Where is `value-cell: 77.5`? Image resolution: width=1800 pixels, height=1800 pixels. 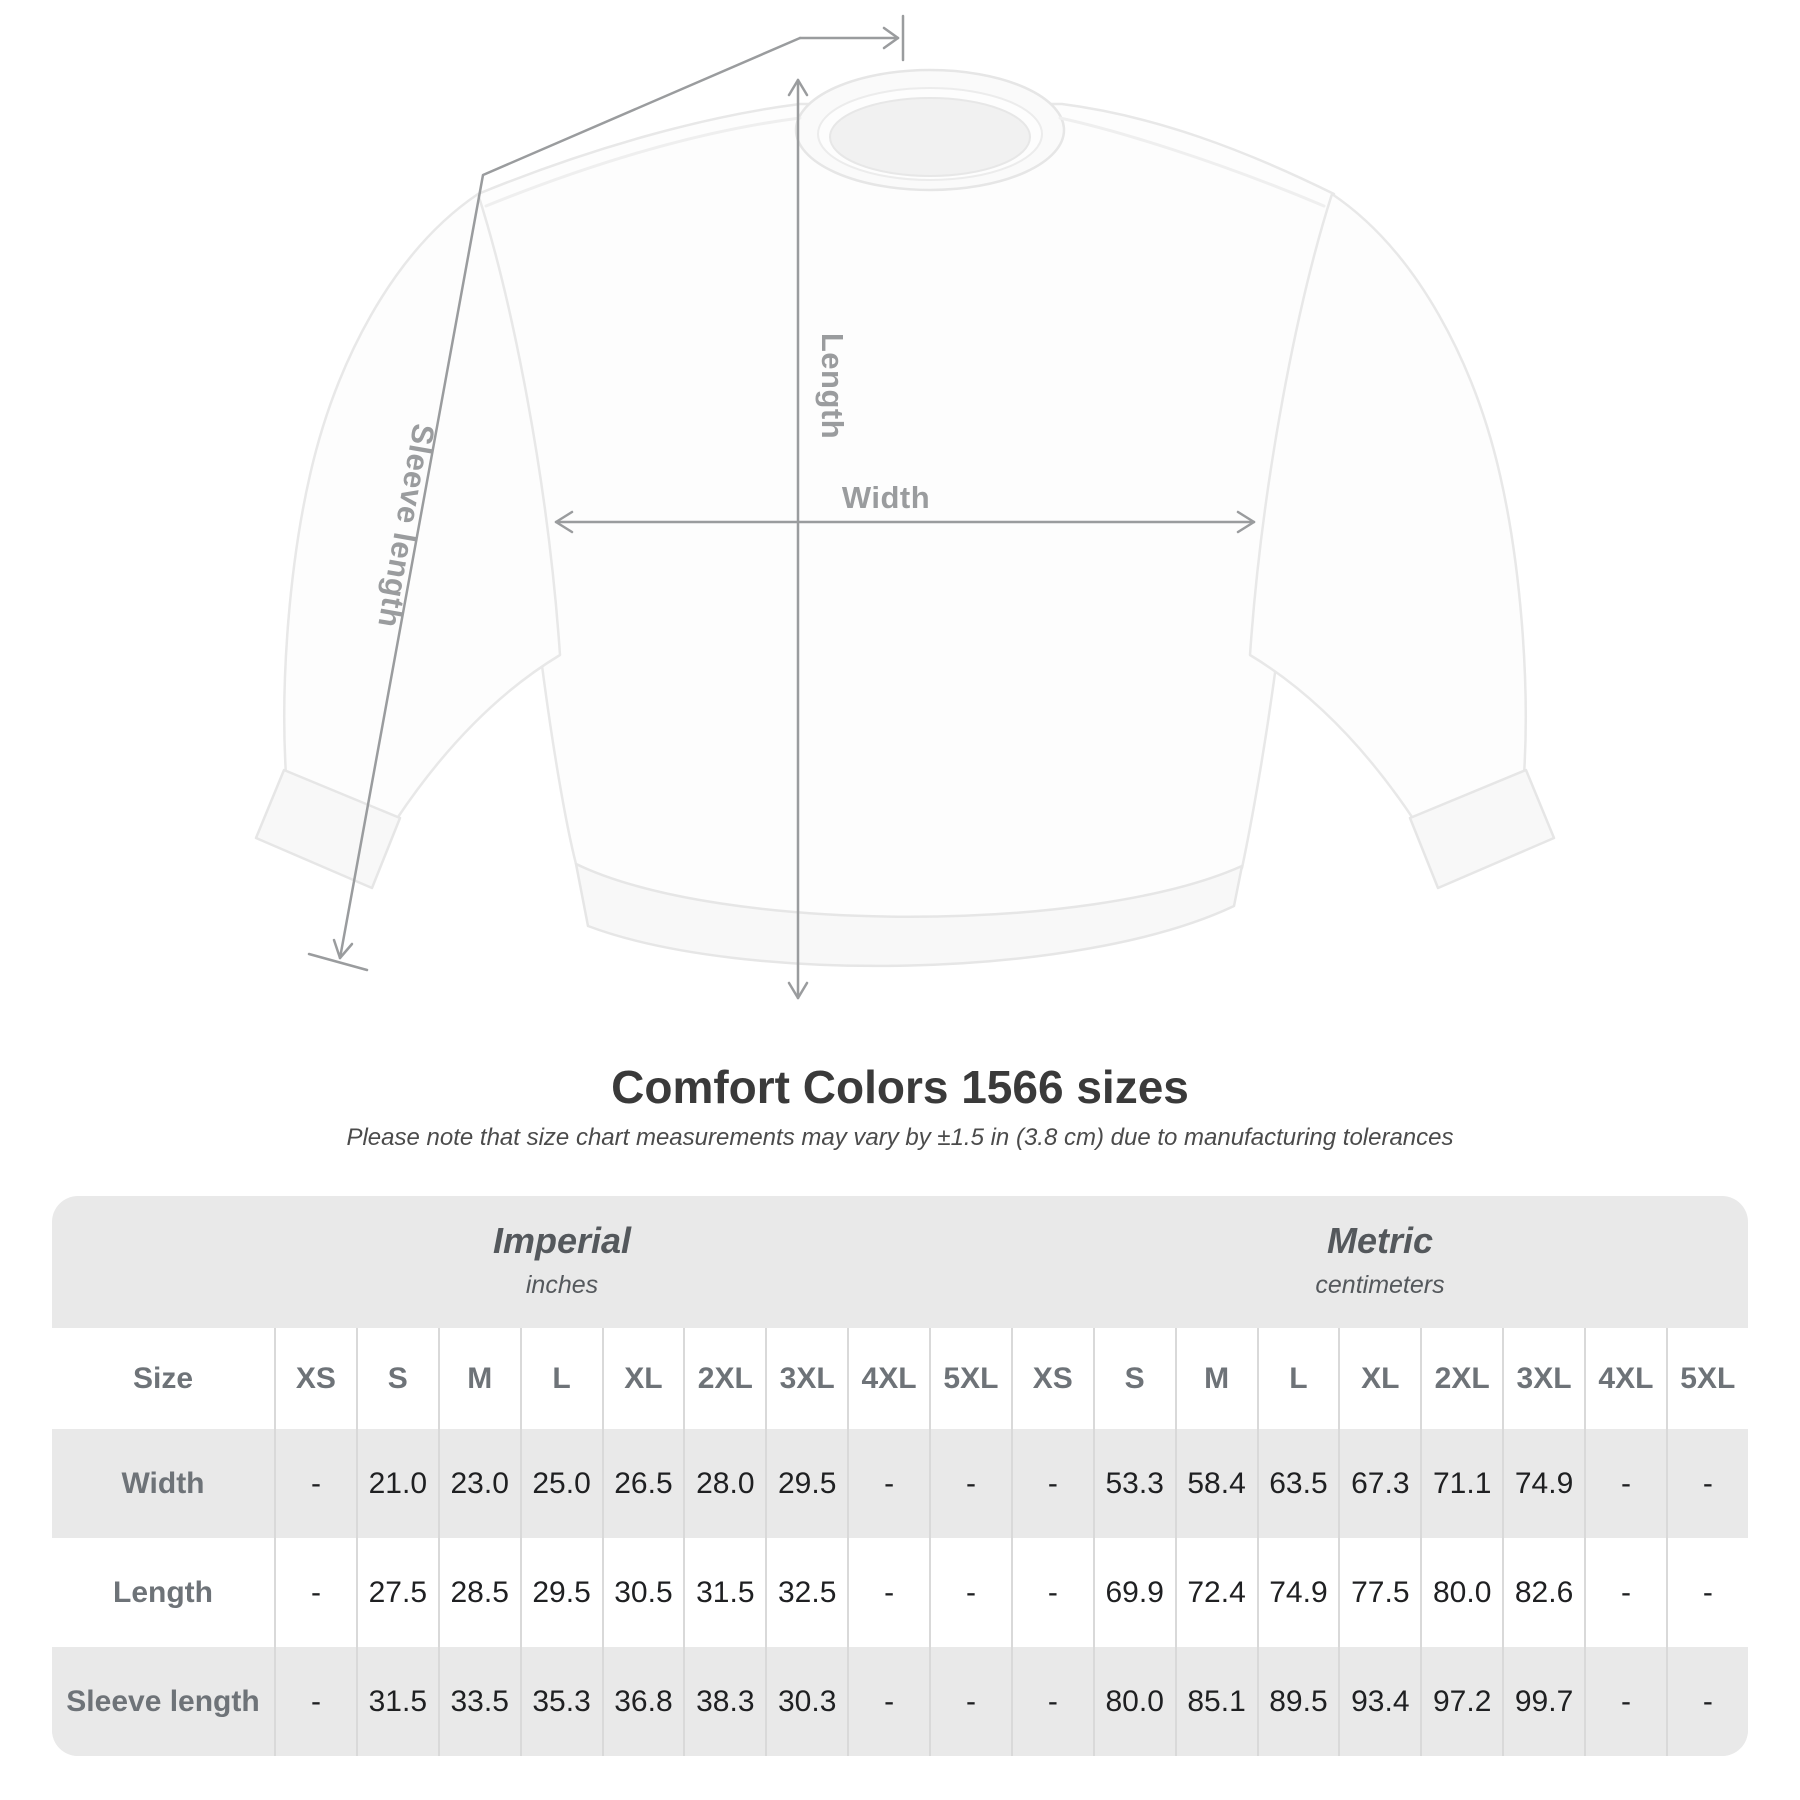 value-cell: 77.5 is located at coordinates (1379, 1592).